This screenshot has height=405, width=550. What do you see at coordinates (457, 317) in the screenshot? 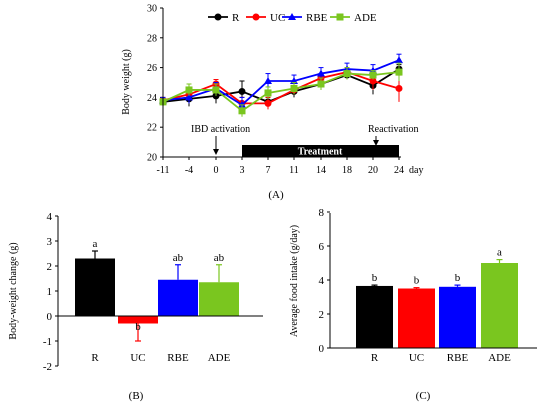
I see `c-bar-rbe` at bounding box center [457, 317].